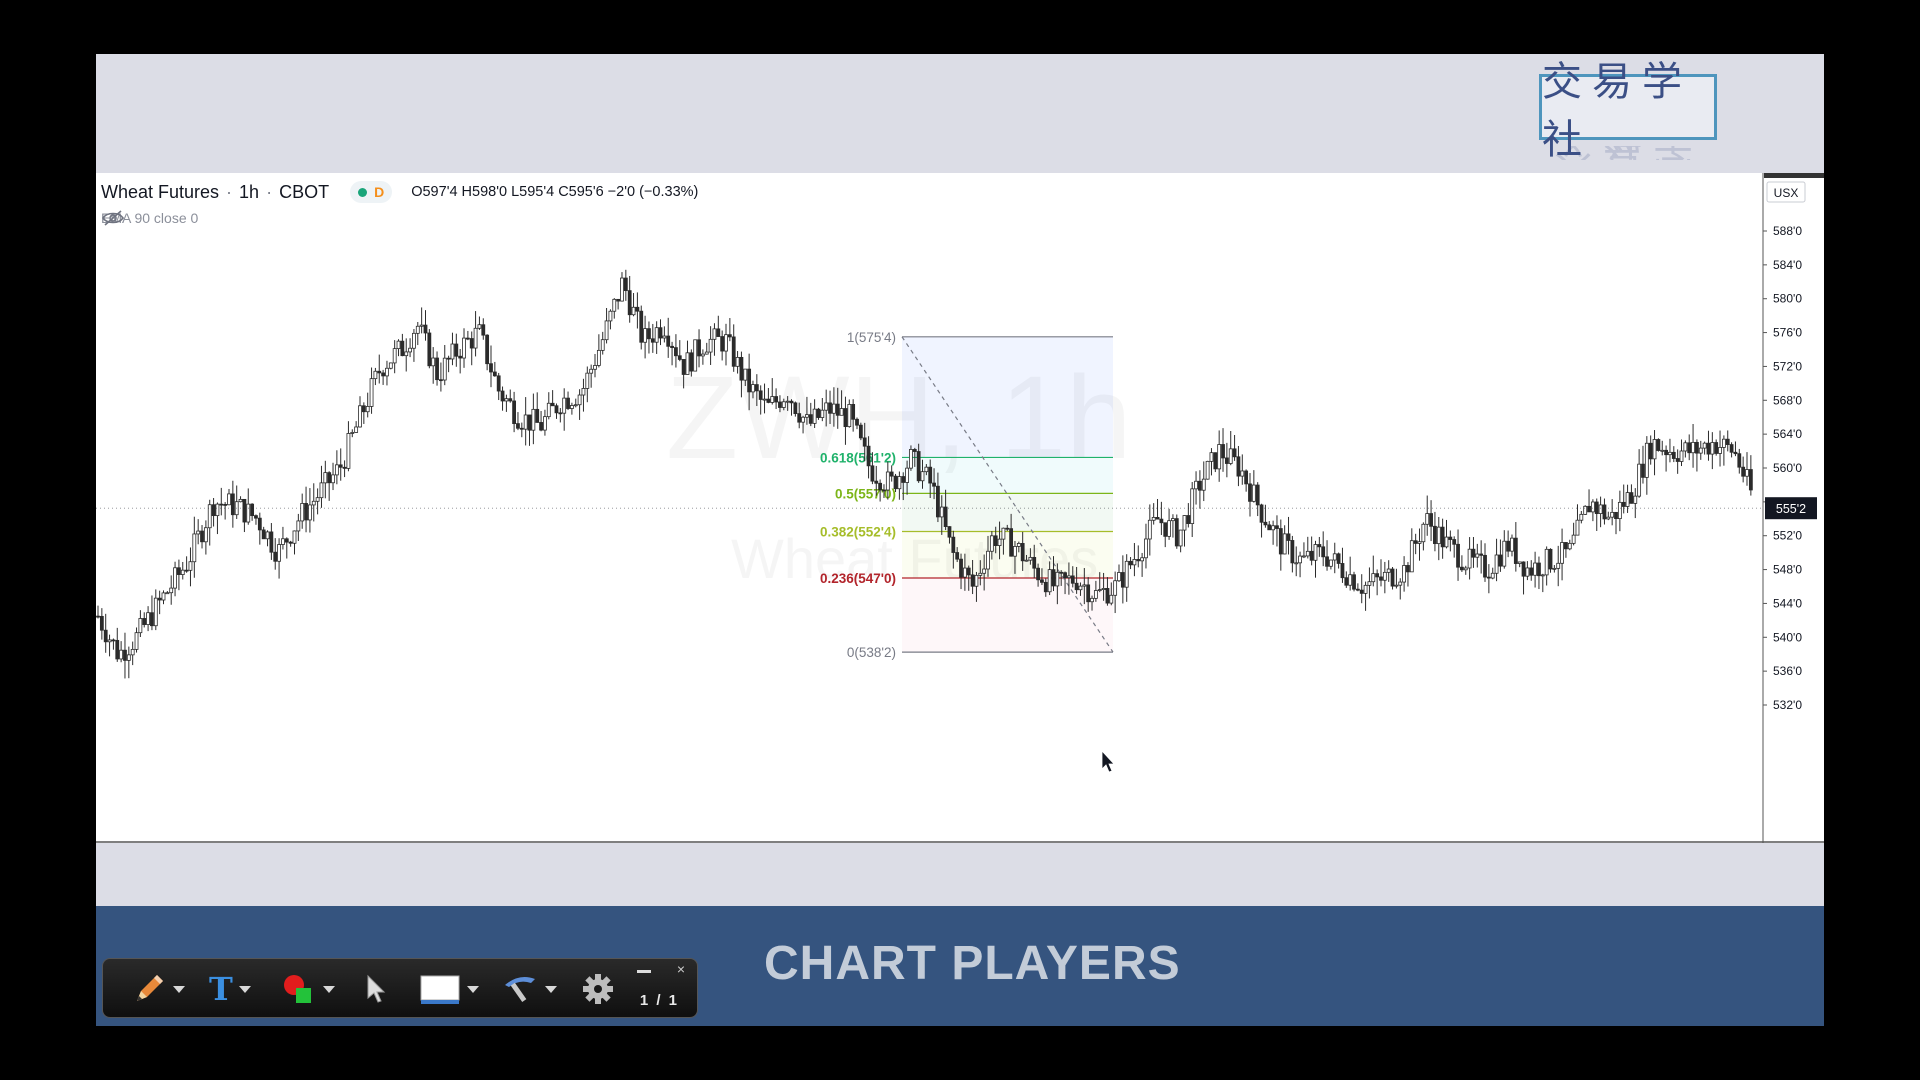 The width and height of the screenshot is (1920, 1080). I want to click on ema-indicator-label: EMA 90 close 0, so click(150, 218).